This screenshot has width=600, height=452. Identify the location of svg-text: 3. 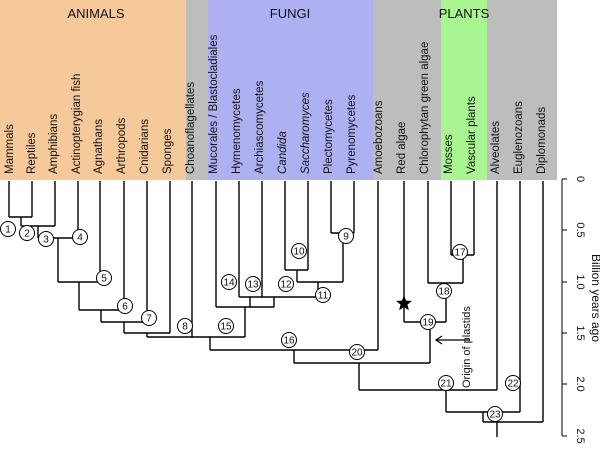
(46, 240).